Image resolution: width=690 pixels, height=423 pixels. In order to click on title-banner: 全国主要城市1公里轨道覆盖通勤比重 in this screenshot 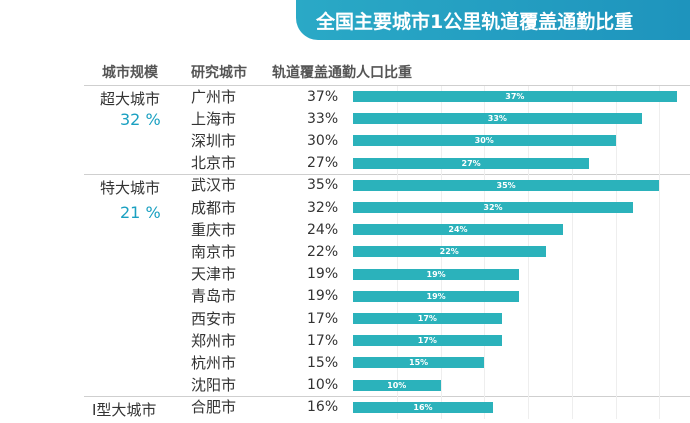, I will do `click(493, 20)`.